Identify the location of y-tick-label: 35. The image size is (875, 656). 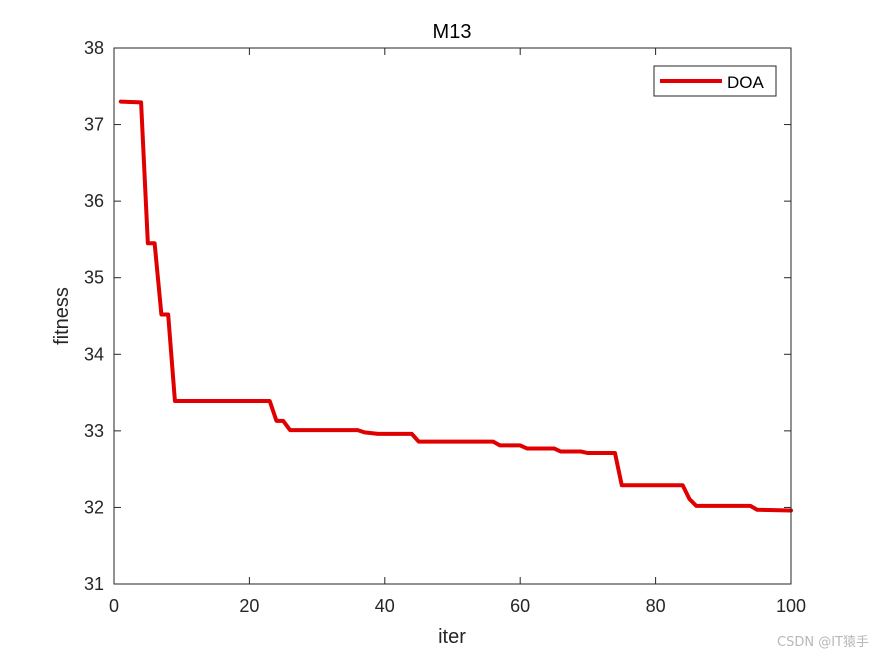
(94, 278).